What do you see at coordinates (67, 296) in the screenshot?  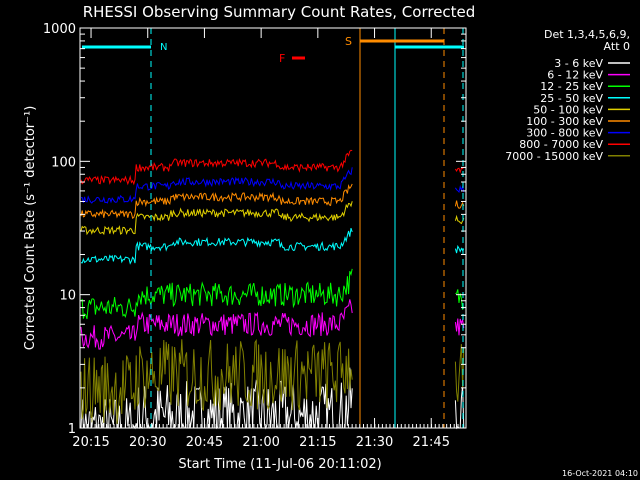 I see `y-tick-label: 10` at bounding box center [67, 296].